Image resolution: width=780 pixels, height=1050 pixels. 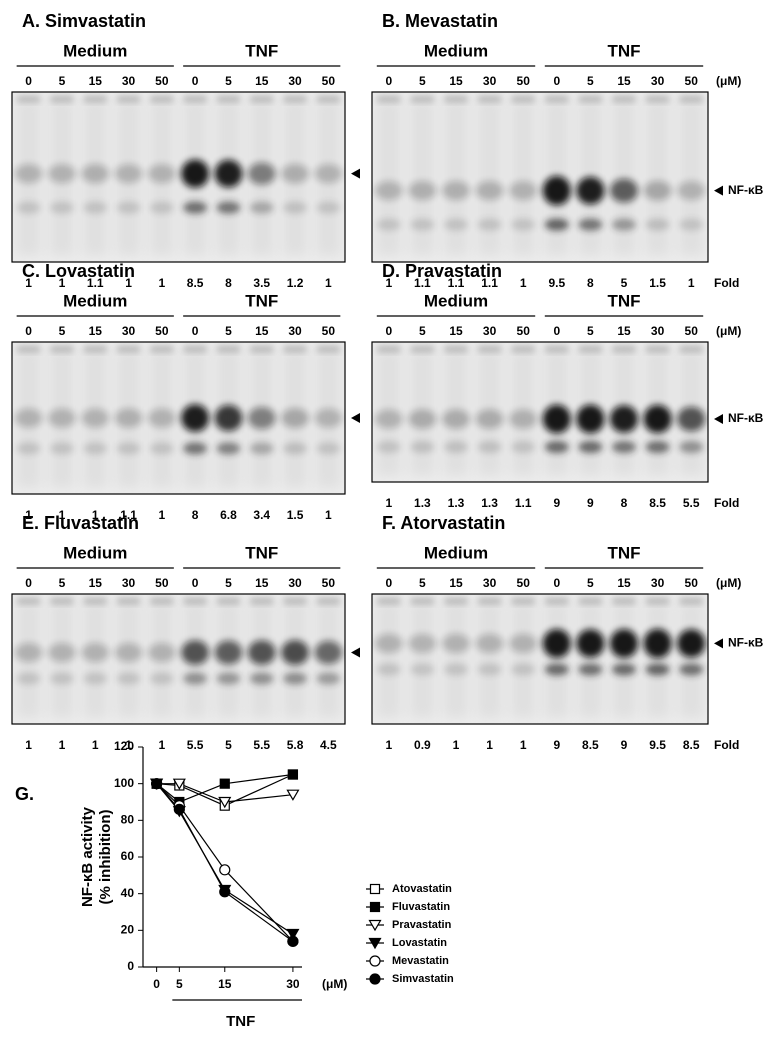 What do you see at coordinates (623, 552) in the screenshot?
I see `group-label: TNF` at bounding box center [623, 552].